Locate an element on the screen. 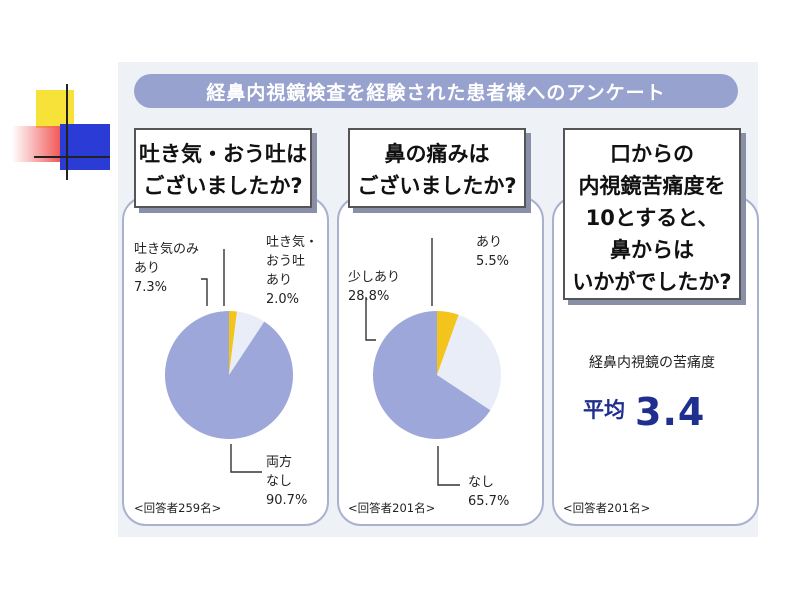 Image resolution: width=800 pixels, height=600 pixels. slice-label-neither: 両方 なし 90.7% is located at coordinates (287, 481).